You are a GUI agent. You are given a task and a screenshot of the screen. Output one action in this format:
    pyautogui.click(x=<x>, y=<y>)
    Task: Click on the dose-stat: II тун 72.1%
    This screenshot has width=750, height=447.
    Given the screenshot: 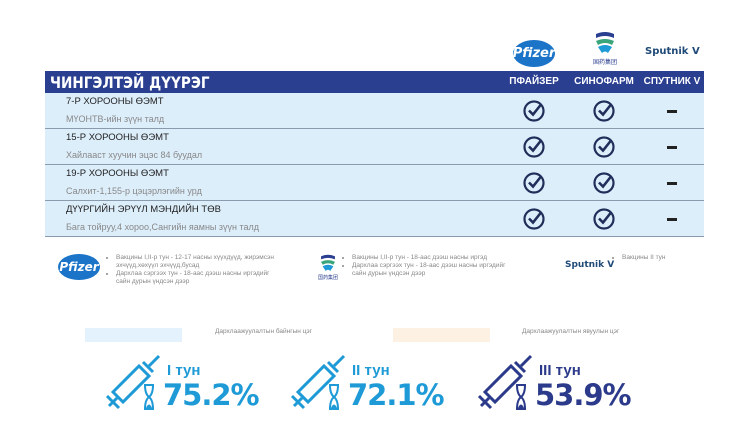 What is the action you would take?
    pyautogui.click(x=368, y=382)
    